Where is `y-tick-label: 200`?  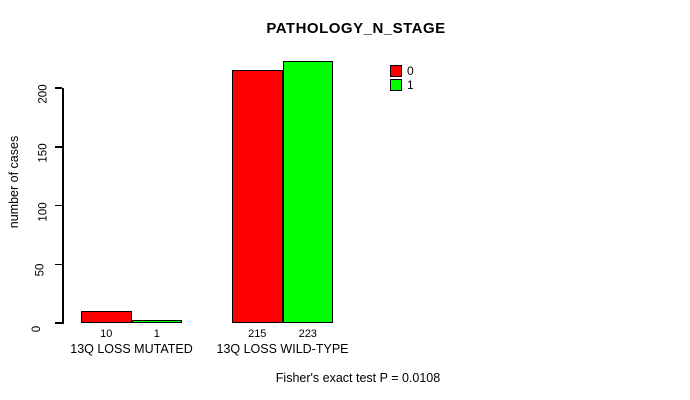
y-tick-label: 200 is located at coordinates (43, 94).